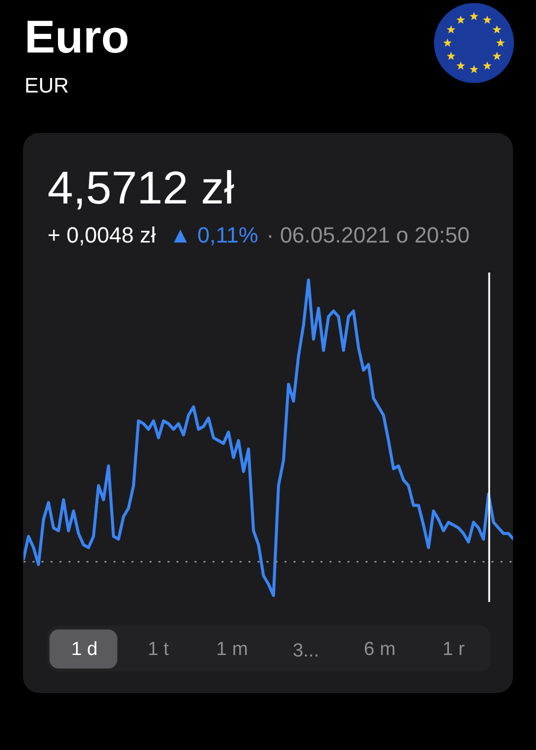 The width and height of the screenshot is (536, 750). What do you see at coordinates (141, 187) in the screenshot?
I see `text: 4,5712 zł` at bounding box center [141, 187].